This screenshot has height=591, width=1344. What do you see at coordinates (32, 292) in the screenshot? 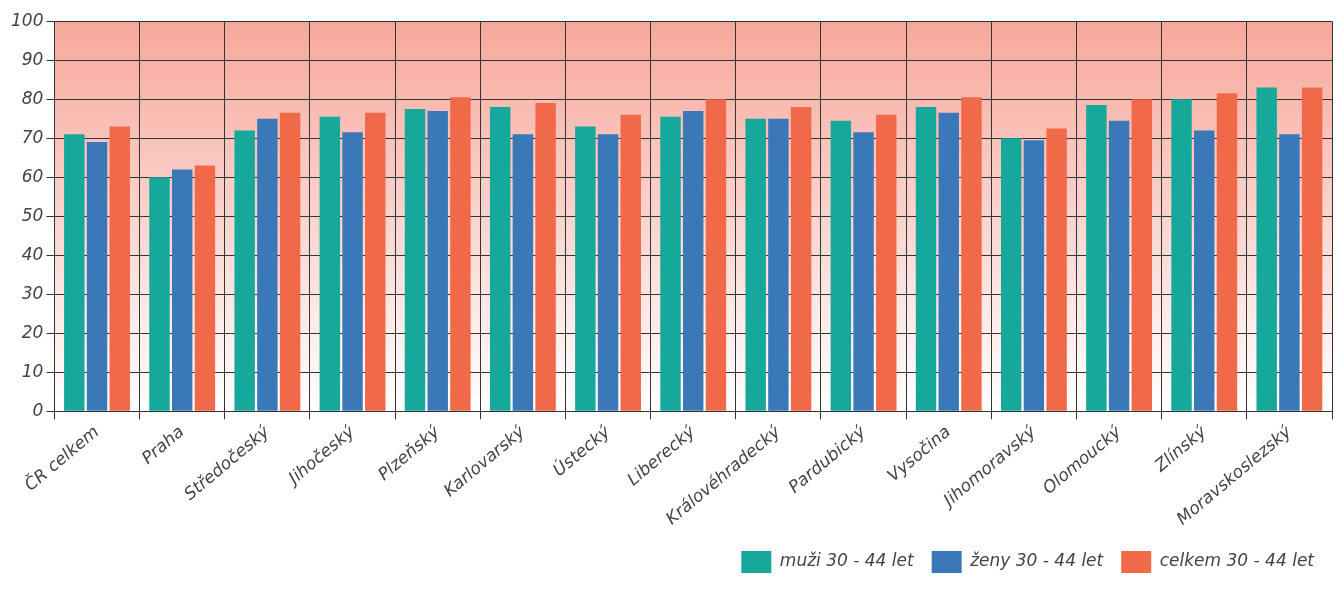
I see `y-tick-label: 30` at bounding box center [32, 292].